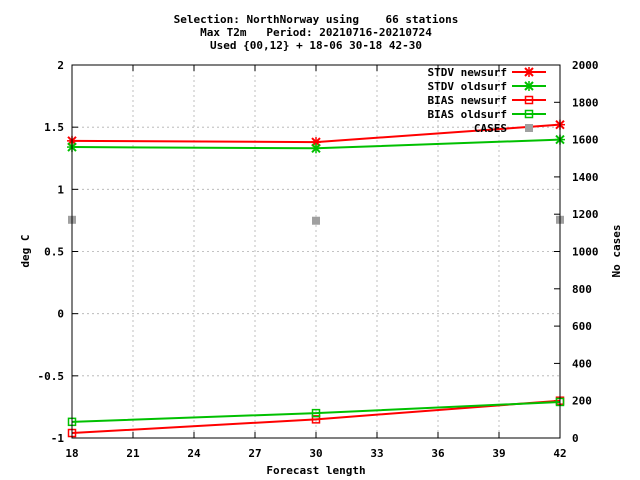 The image size is (640, 480). I want to click on x-tick-label: 21, so click(133, 453).